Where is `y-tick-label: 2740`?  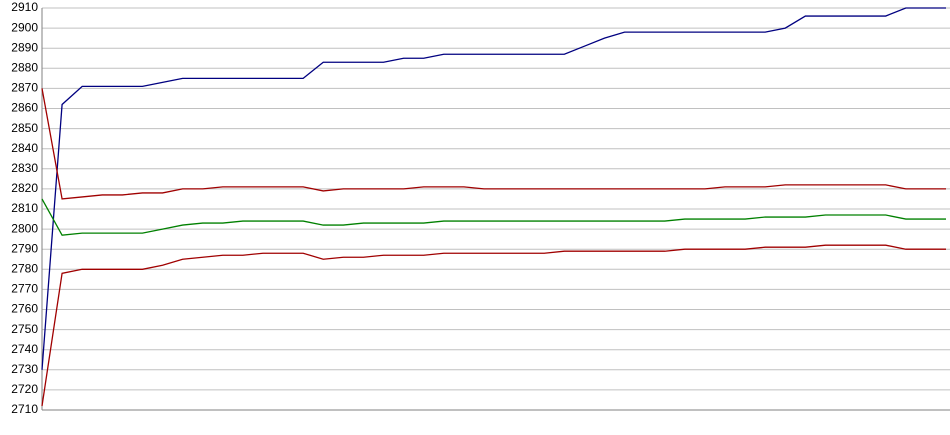 y-tick-label: 2740 is located at coordinates (24, 349).